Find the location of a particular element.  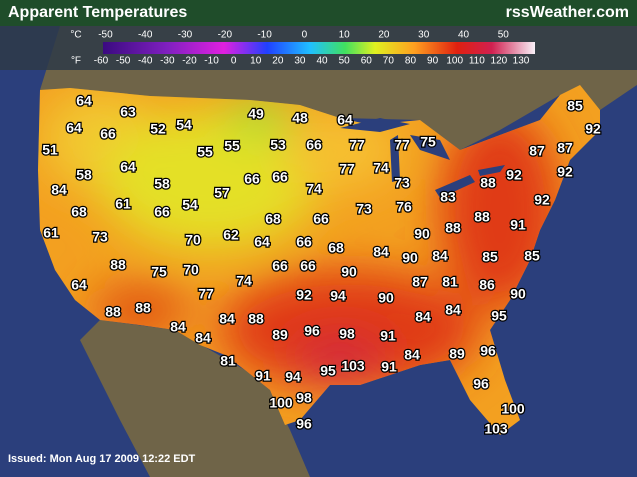

temperature-reading: 62 is located at coordinates (231, 235).